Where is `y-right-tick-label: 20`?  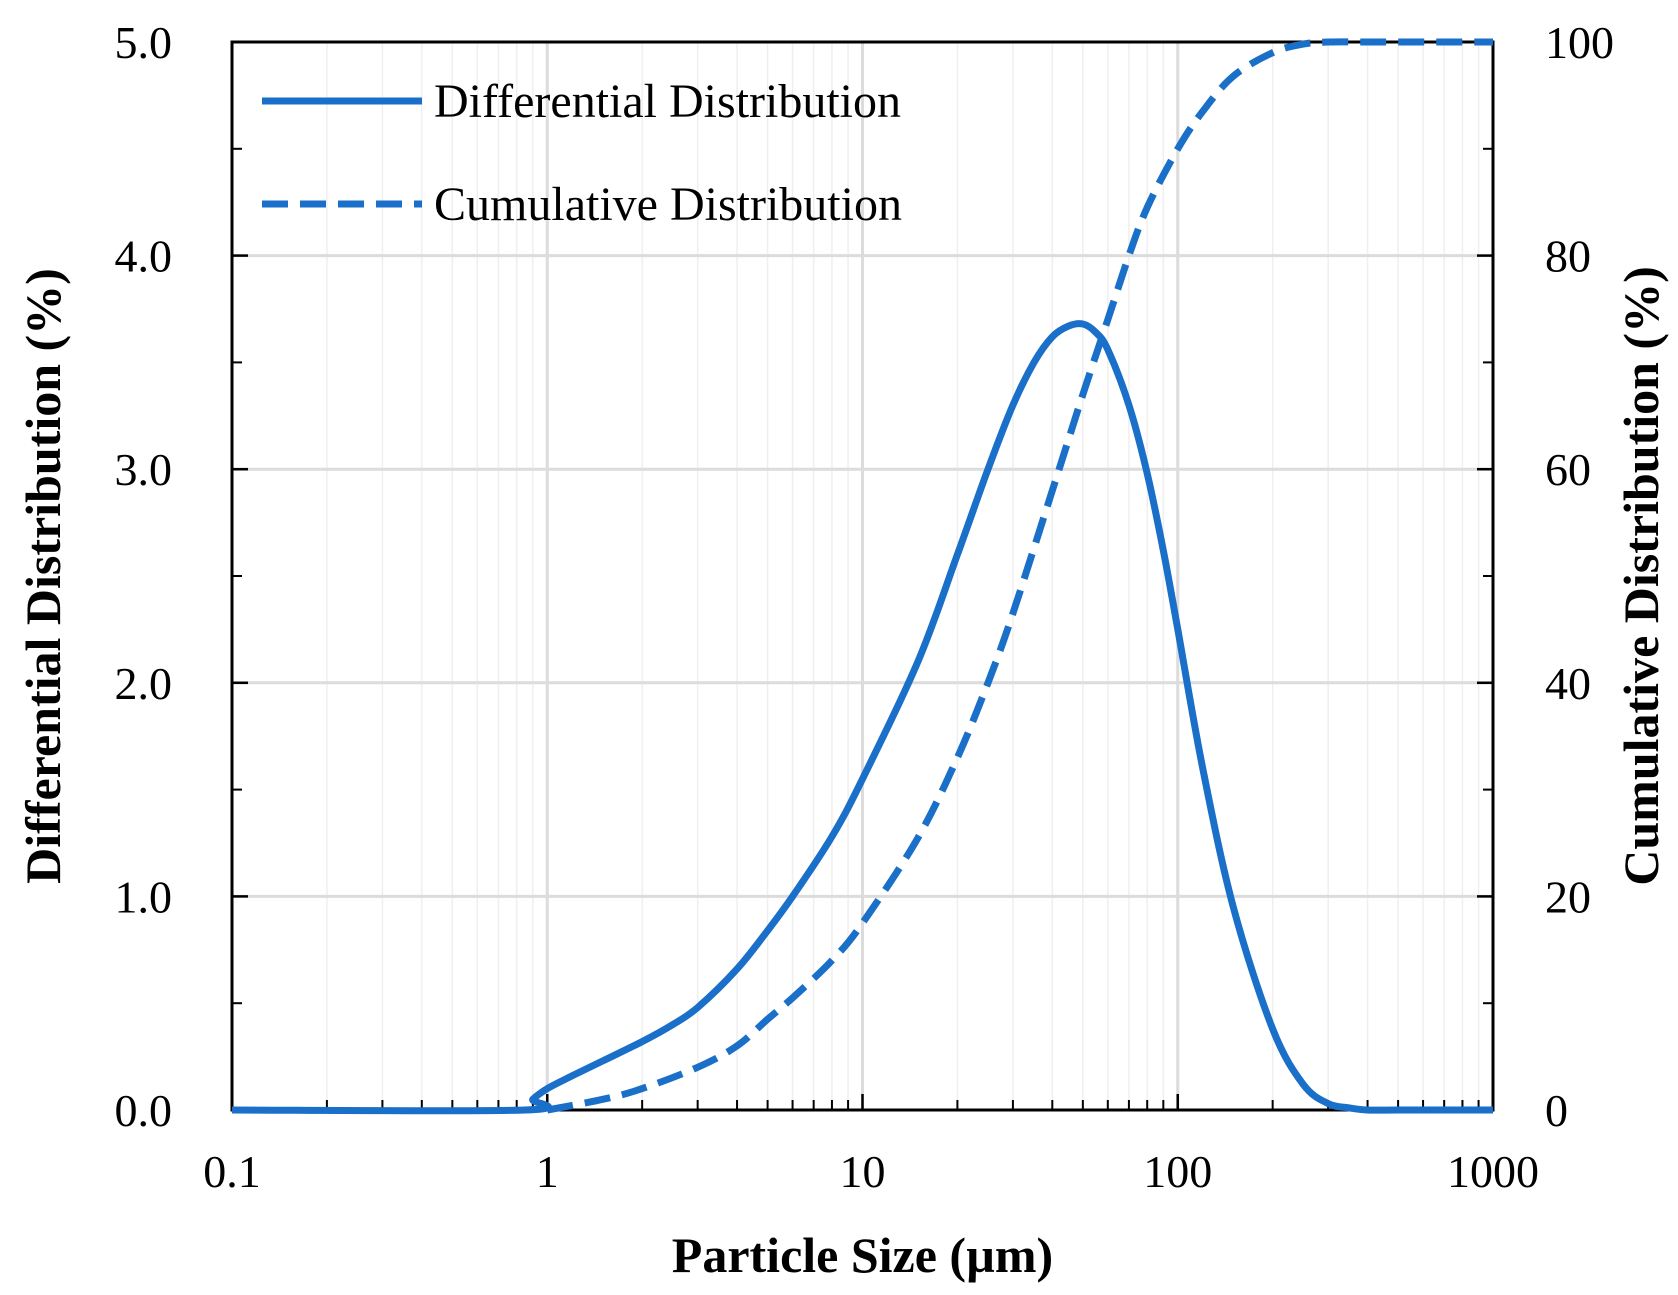 y-right-tick-label: 20 is located at coordinates (1568, 896).